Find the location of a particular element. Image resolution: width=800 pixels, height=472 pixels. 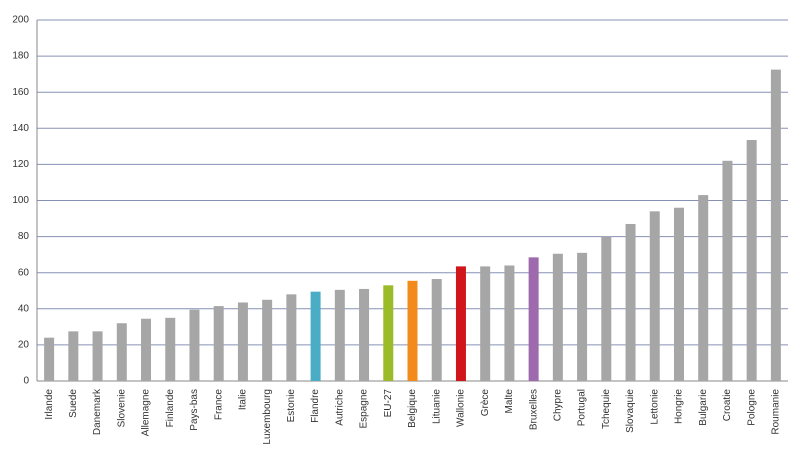

x-tick-label: Bruxelles is located at coordinates (533, 409).